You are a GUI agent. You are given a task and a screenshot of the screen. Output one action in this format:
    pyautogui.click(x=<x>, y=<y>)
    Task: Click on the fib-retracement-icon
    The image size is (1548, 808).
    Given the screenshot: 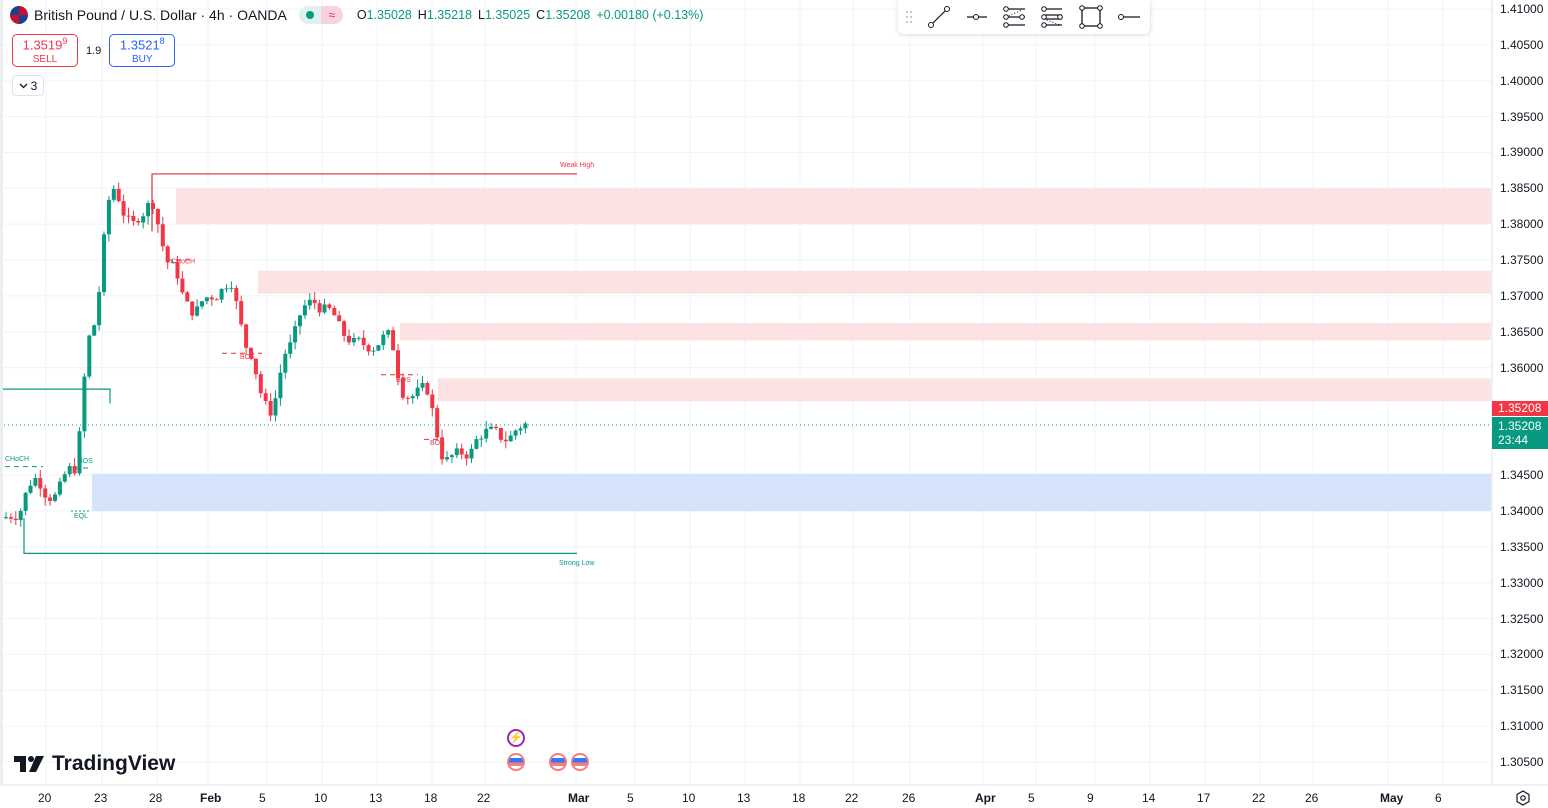 What is the action you would take?
    pyautogui.click(x=1053, y=17)
    